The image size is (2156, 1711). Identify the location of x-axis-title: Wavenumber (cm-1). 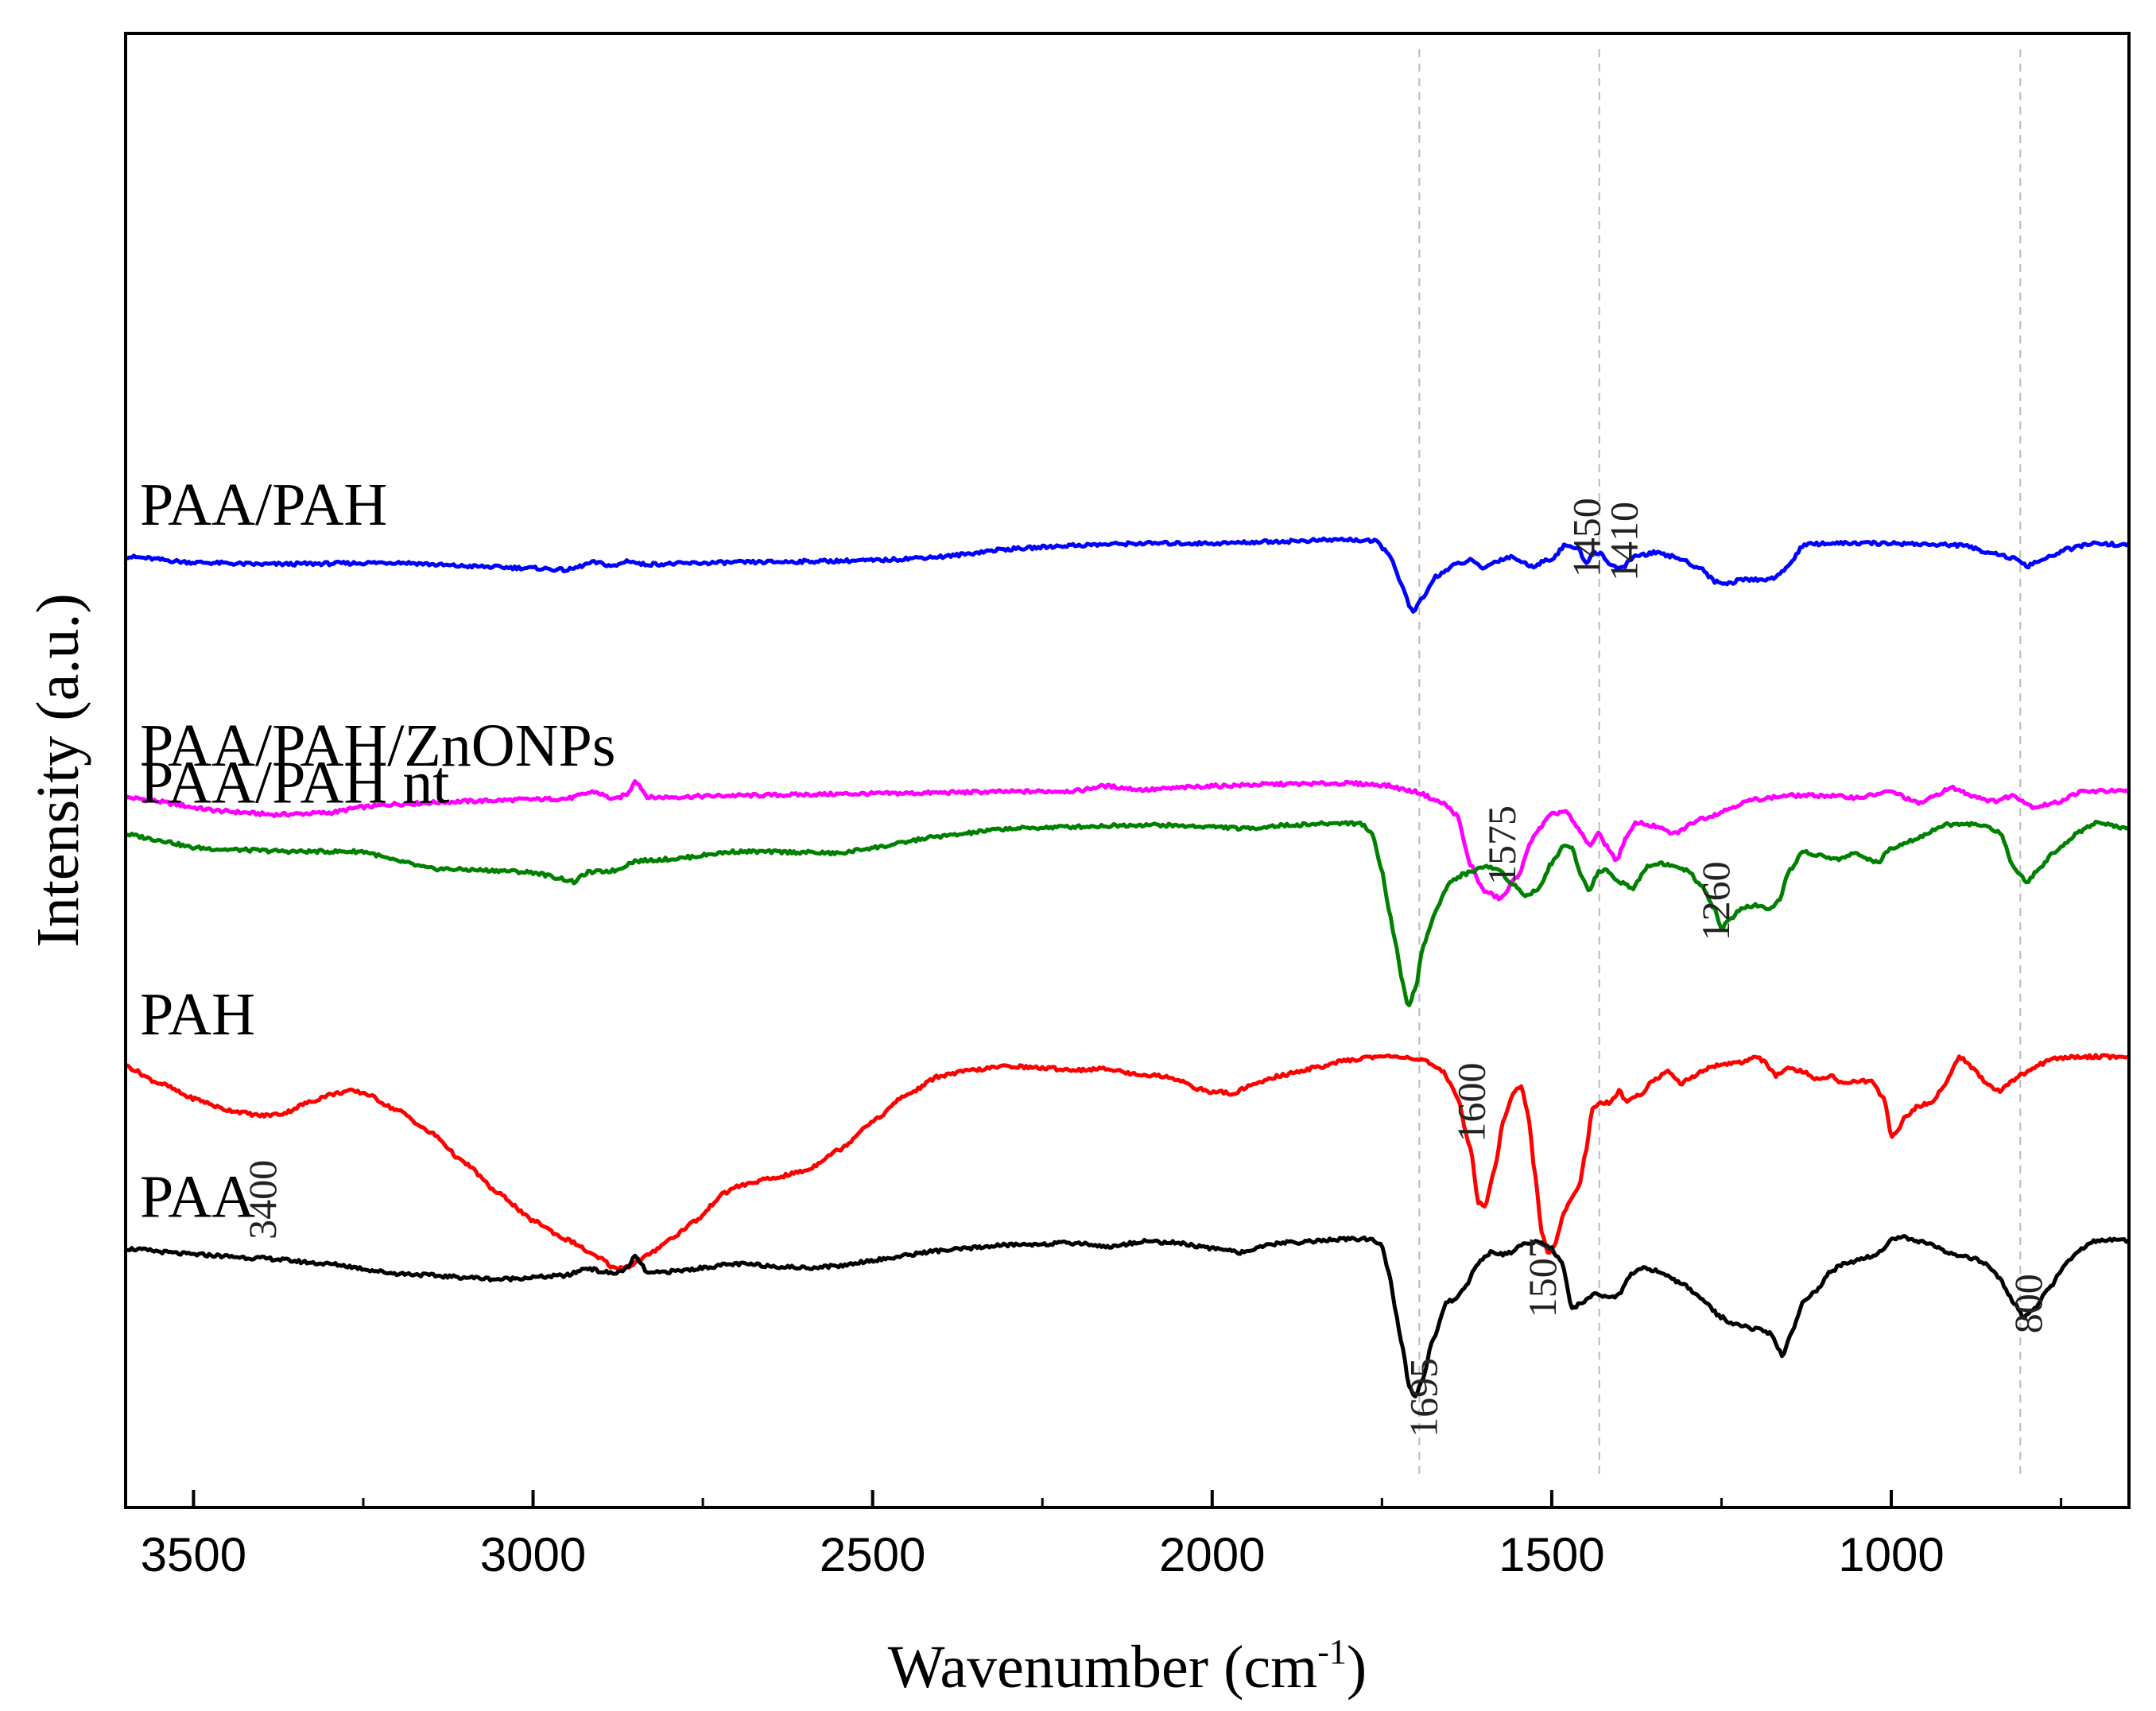
(1127, 1666).